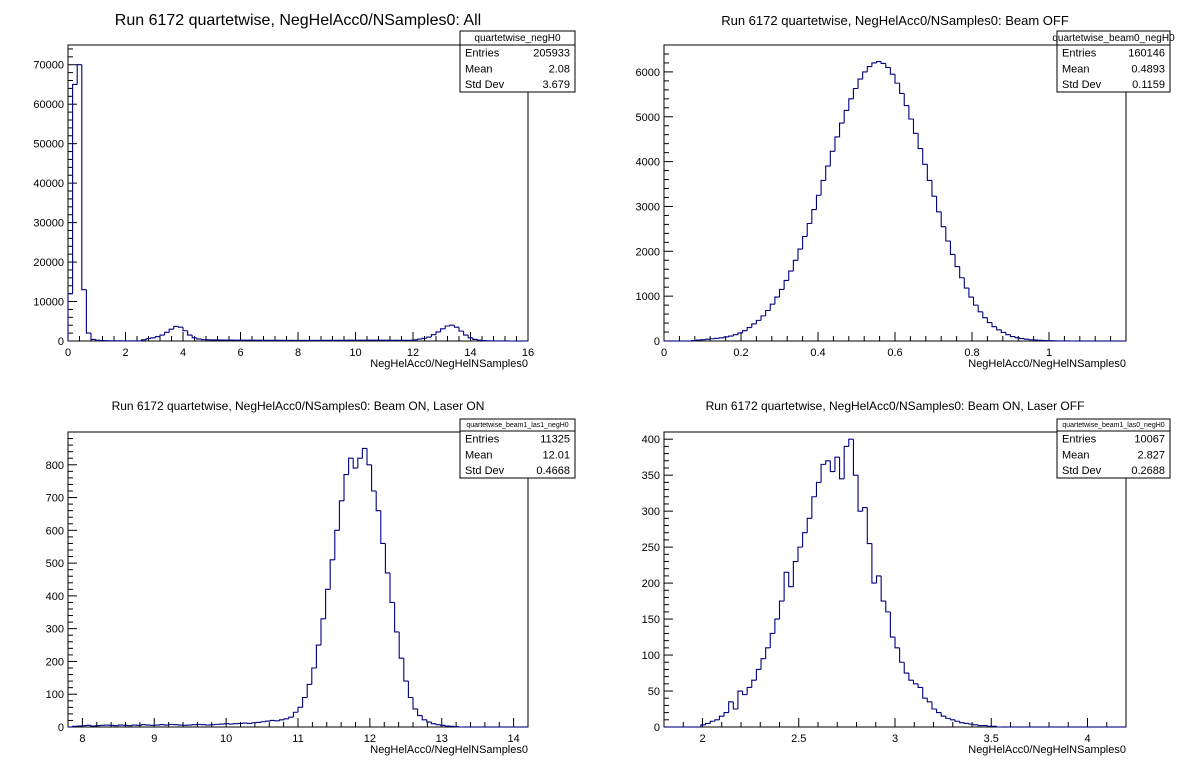 The height and width of the screenshot is (772, 1196). I want to click on y-tick-label: 300, so click(651, 512).